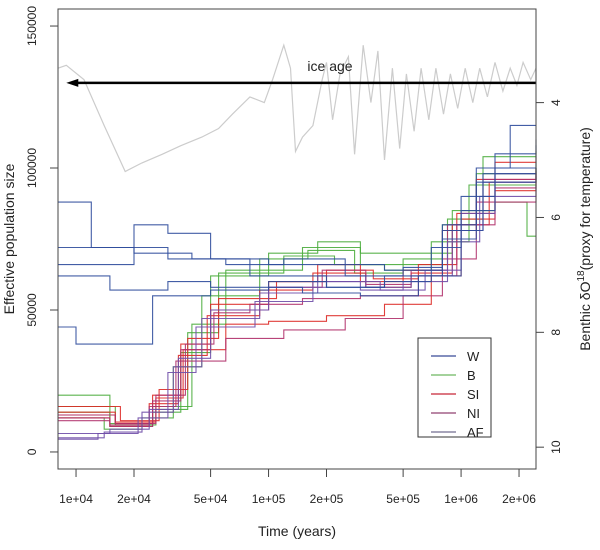 Image resolution: width=600 pixels, height=550 pixels. I want to click on x-tick-label: 1e+06, so click(461, 499).